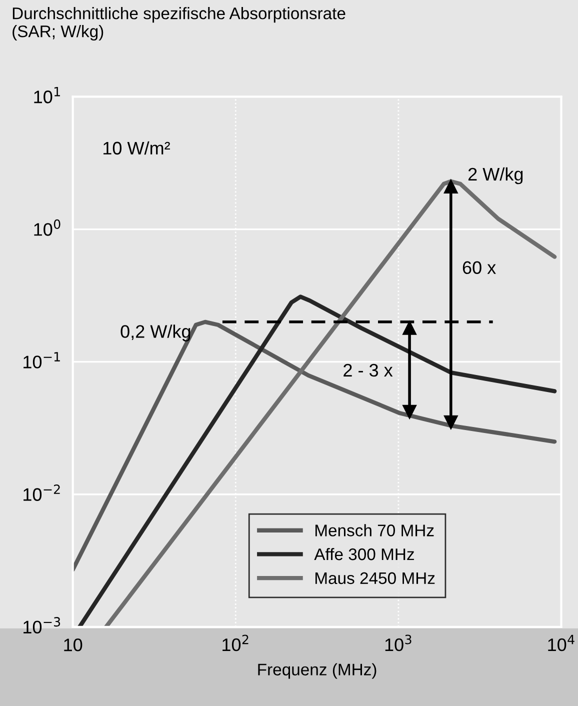 Image resolution: width=578 pixels, height=706 pixels. Describe the element at coordinates (364, 554) in the screenshot. I see `legend-label: Affe 300 MHz` at that location.